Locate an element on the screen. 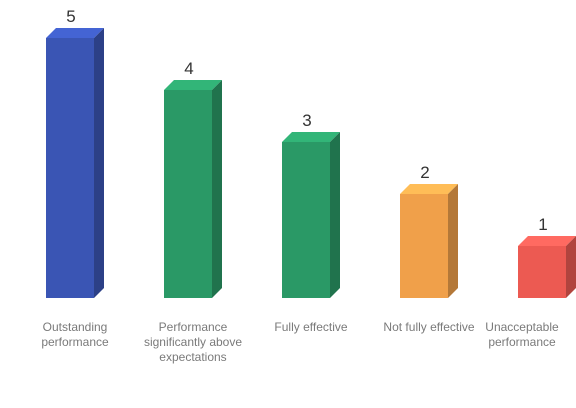 The image size is (576, 408). category-label-3: Fully effective is located at coordinates (311, 327).